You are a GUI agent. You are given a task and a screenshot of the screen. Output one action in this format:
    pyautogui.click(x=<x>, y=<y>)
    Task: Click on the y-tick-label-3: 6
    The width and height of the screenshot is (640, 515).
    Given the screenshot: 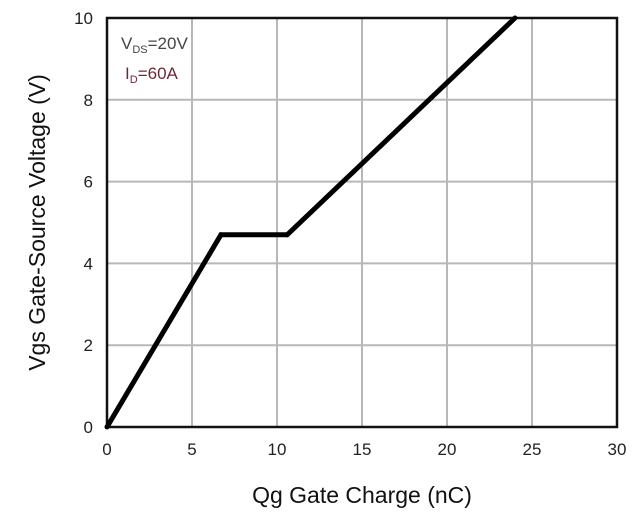 What is the action you would take?
    pyautogui.click(x=88, y=182)
    